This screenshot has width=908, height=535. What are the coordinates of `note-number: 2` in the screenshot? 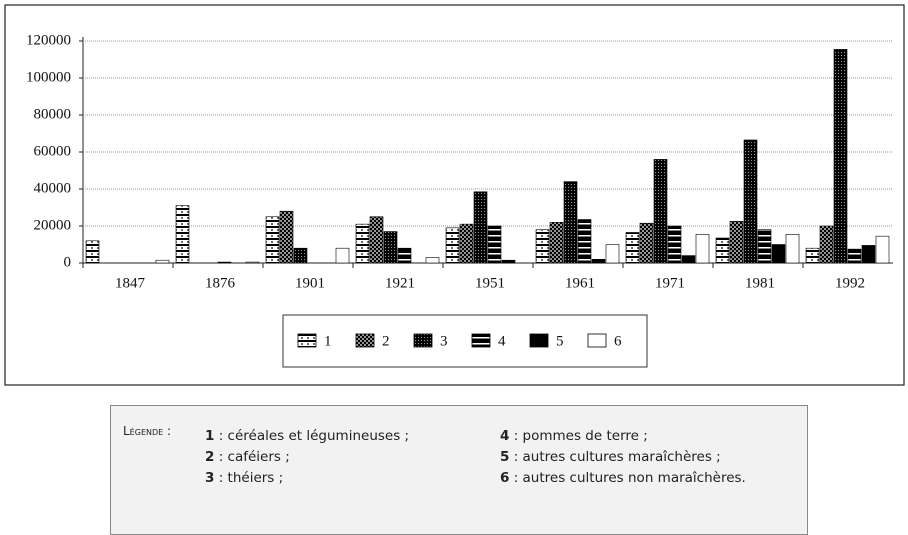 It's located at (210, 457).